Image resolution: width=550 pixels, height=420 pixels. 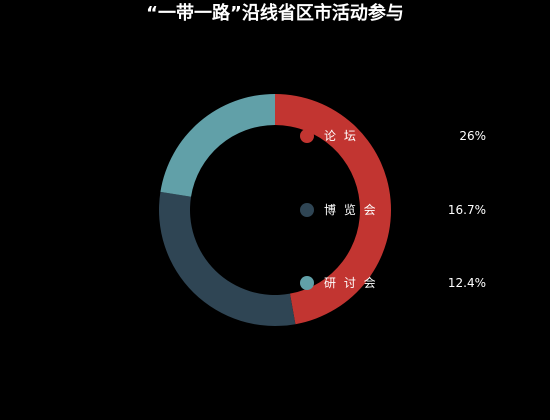 I want to click on legend-label-2: 博 览 会, so click(x=351, y=209).